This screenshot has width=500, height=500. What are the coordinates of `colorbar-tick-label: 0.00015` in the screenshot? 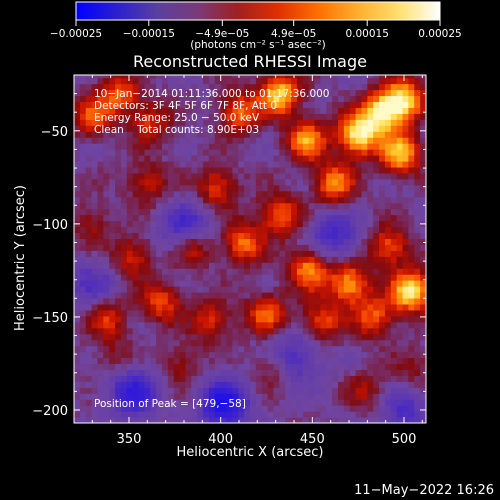 It's located at (366, 34).